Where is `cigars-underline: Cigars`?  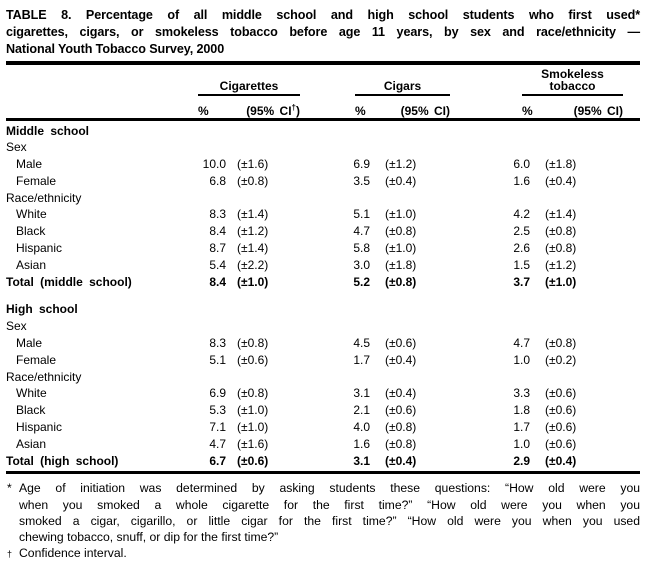
cigars-underline: Cigars is located at coordinates (402, 87).